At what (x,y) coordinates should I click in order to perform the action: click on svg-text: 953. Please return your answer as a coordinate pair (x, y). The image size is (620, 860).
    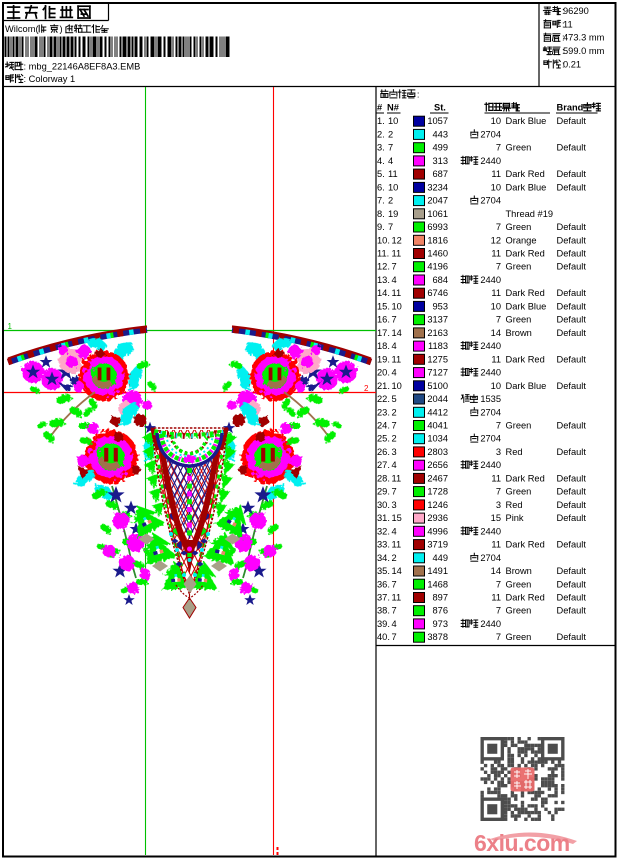
    Looking at the image, I should click on (440, 306).